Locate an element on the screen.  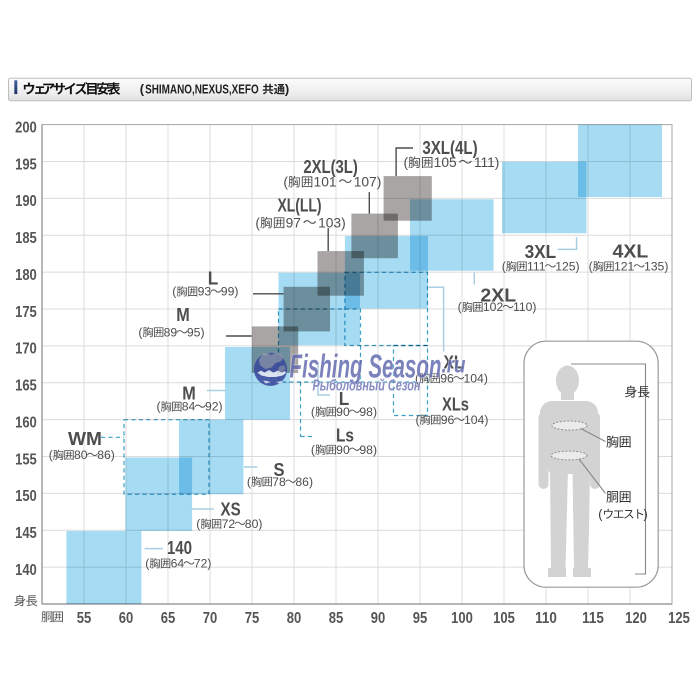
svg-text: 135) is located at coordinates (656, 266).